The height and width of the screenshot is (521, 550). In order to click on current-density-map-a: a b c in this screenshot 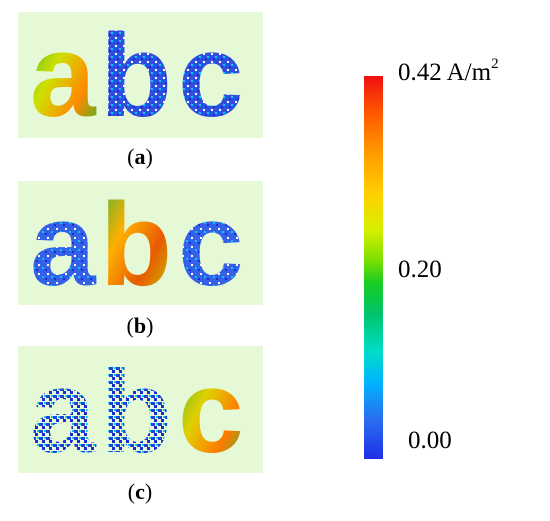, I will do `click(140, 75)`.